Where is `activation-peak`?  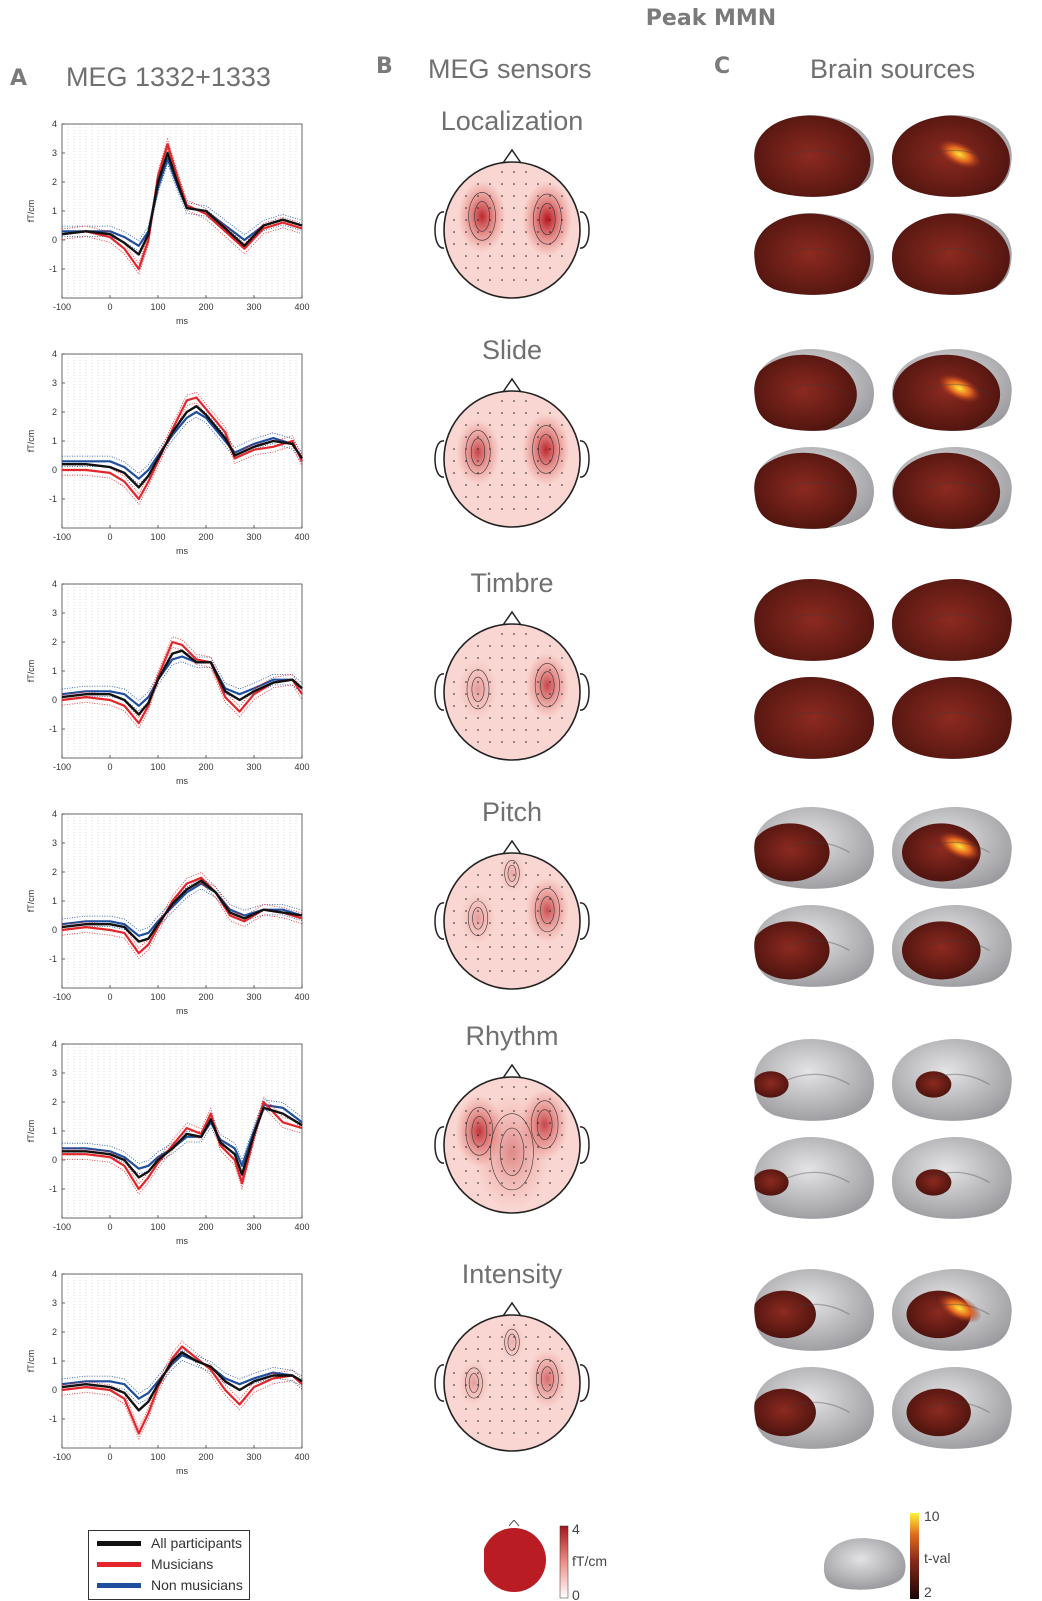
activation-peak is located at coordinates (959, 846).